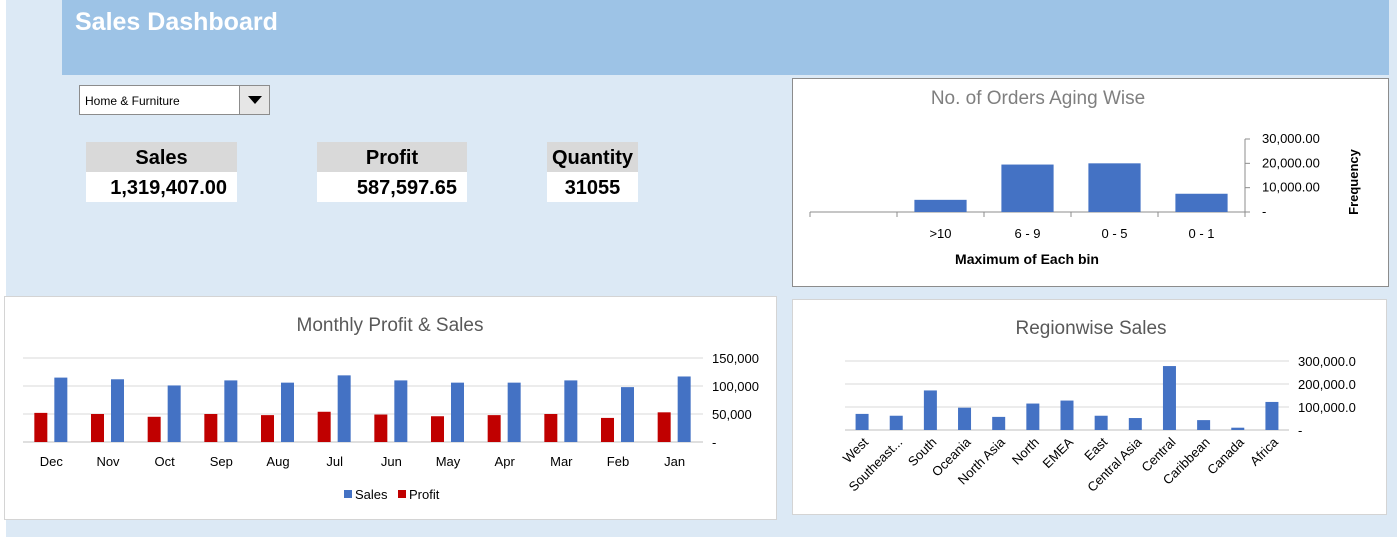  Describe the element at coordinates (1027, 259) in the screenshot. I see `x-axis-label: Maximum of Each bin` at that location.